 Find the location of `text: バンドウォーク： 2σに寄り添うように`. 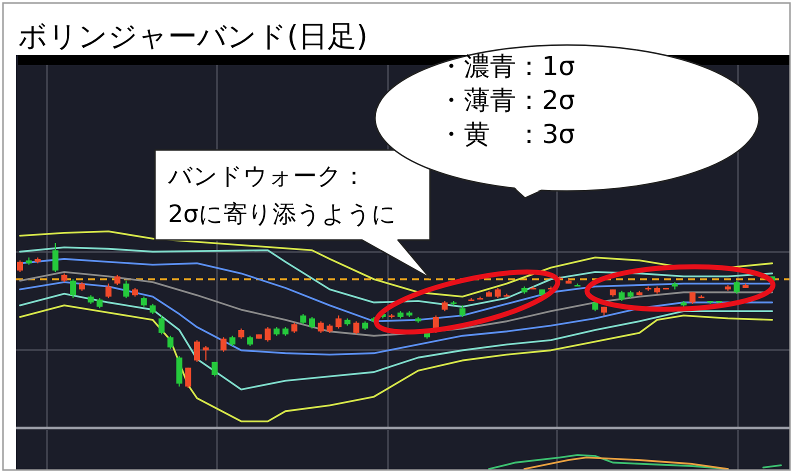

text: バンドウォーク： 2σに寄り添うように is located at coordinates (281, 195).